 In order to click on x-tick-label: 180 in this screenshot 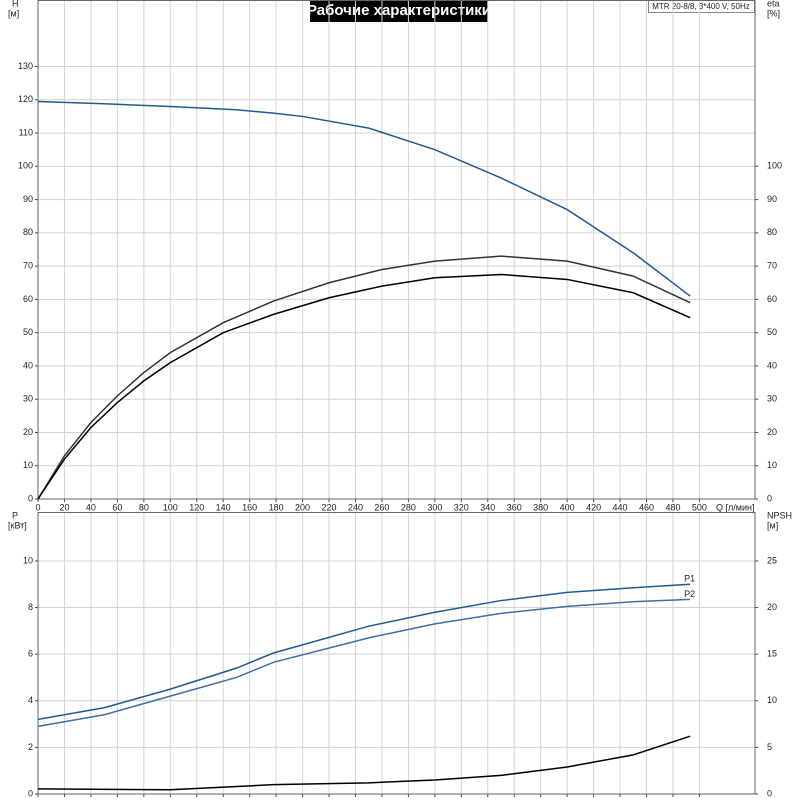, I will do `click(276, 507)`.